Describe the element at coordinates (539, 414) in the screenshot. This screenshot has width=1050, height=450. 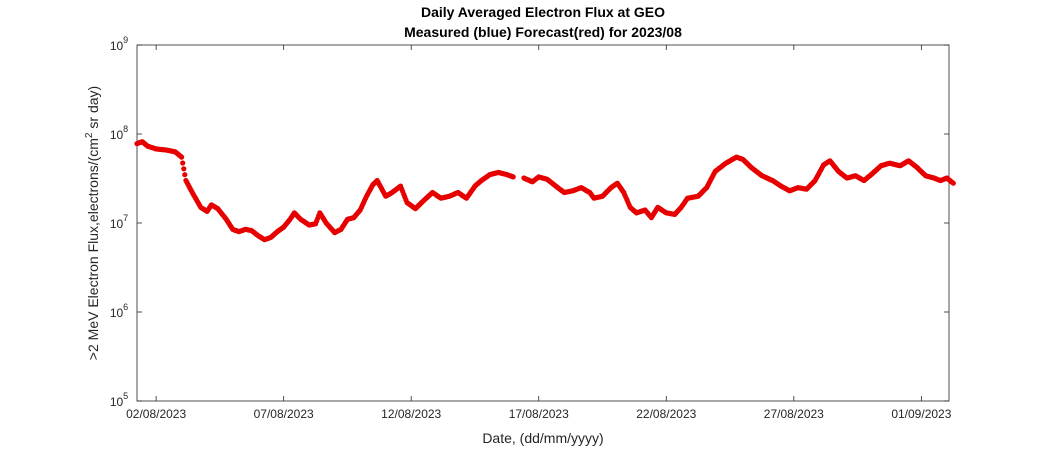
I see `x-tick-label: 17/08/2023` at that location.